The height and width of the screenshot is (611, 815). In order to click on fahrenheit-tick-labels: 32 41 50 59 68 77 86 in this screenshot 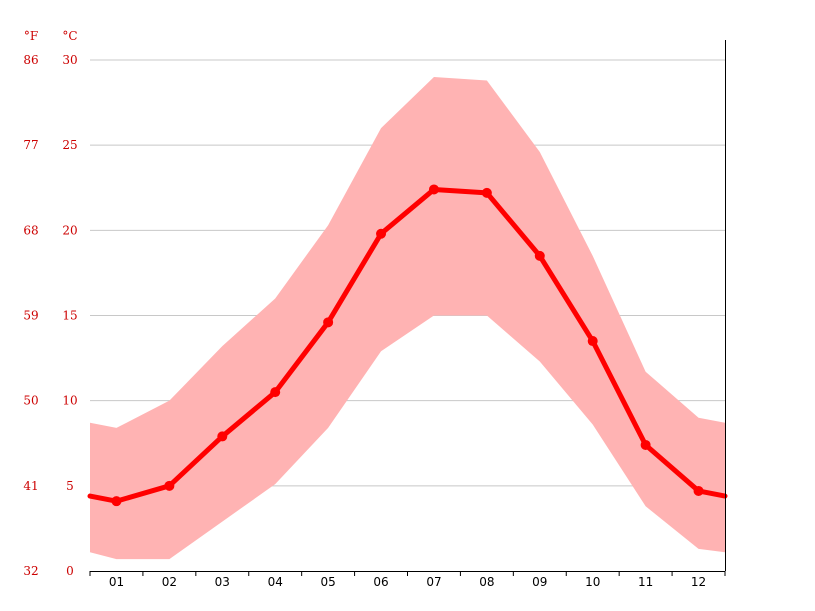, I will do `click(30, 315)`.